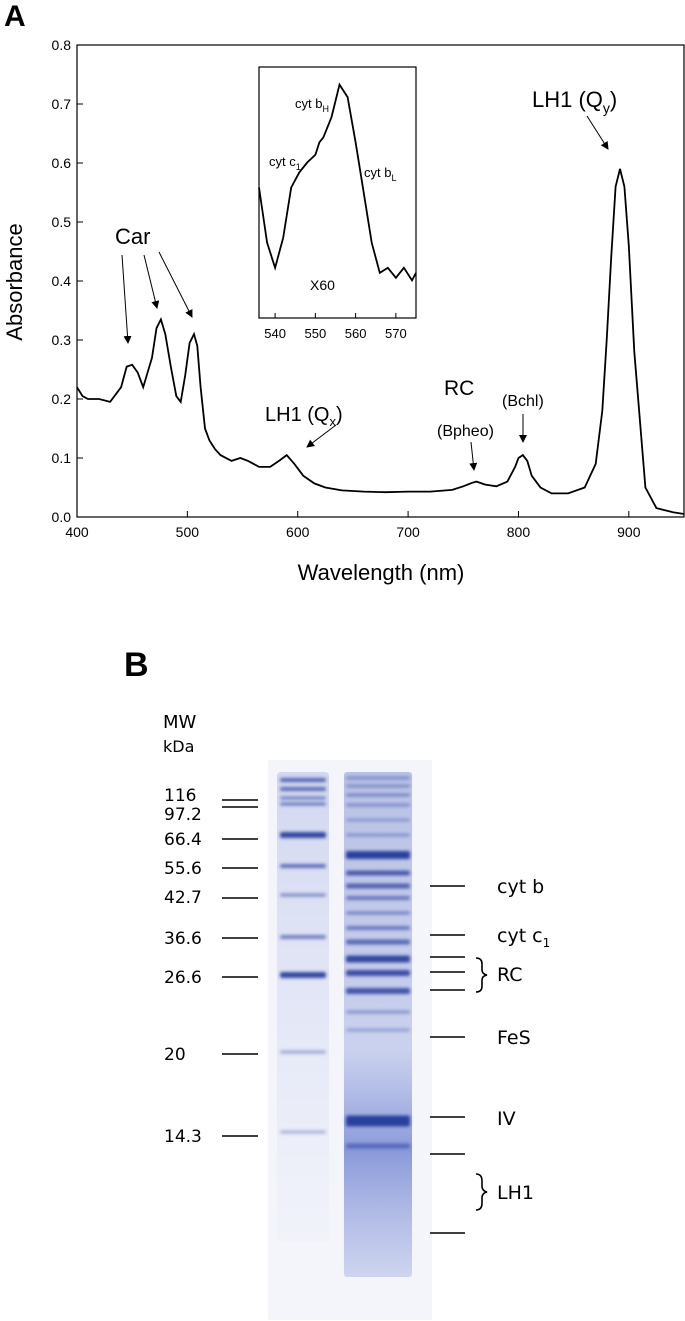  What do you see at coordinates (515, 1193) in the screenshot?
I see `band-label-lh1: LH1` at bounding box center [515, 1193].